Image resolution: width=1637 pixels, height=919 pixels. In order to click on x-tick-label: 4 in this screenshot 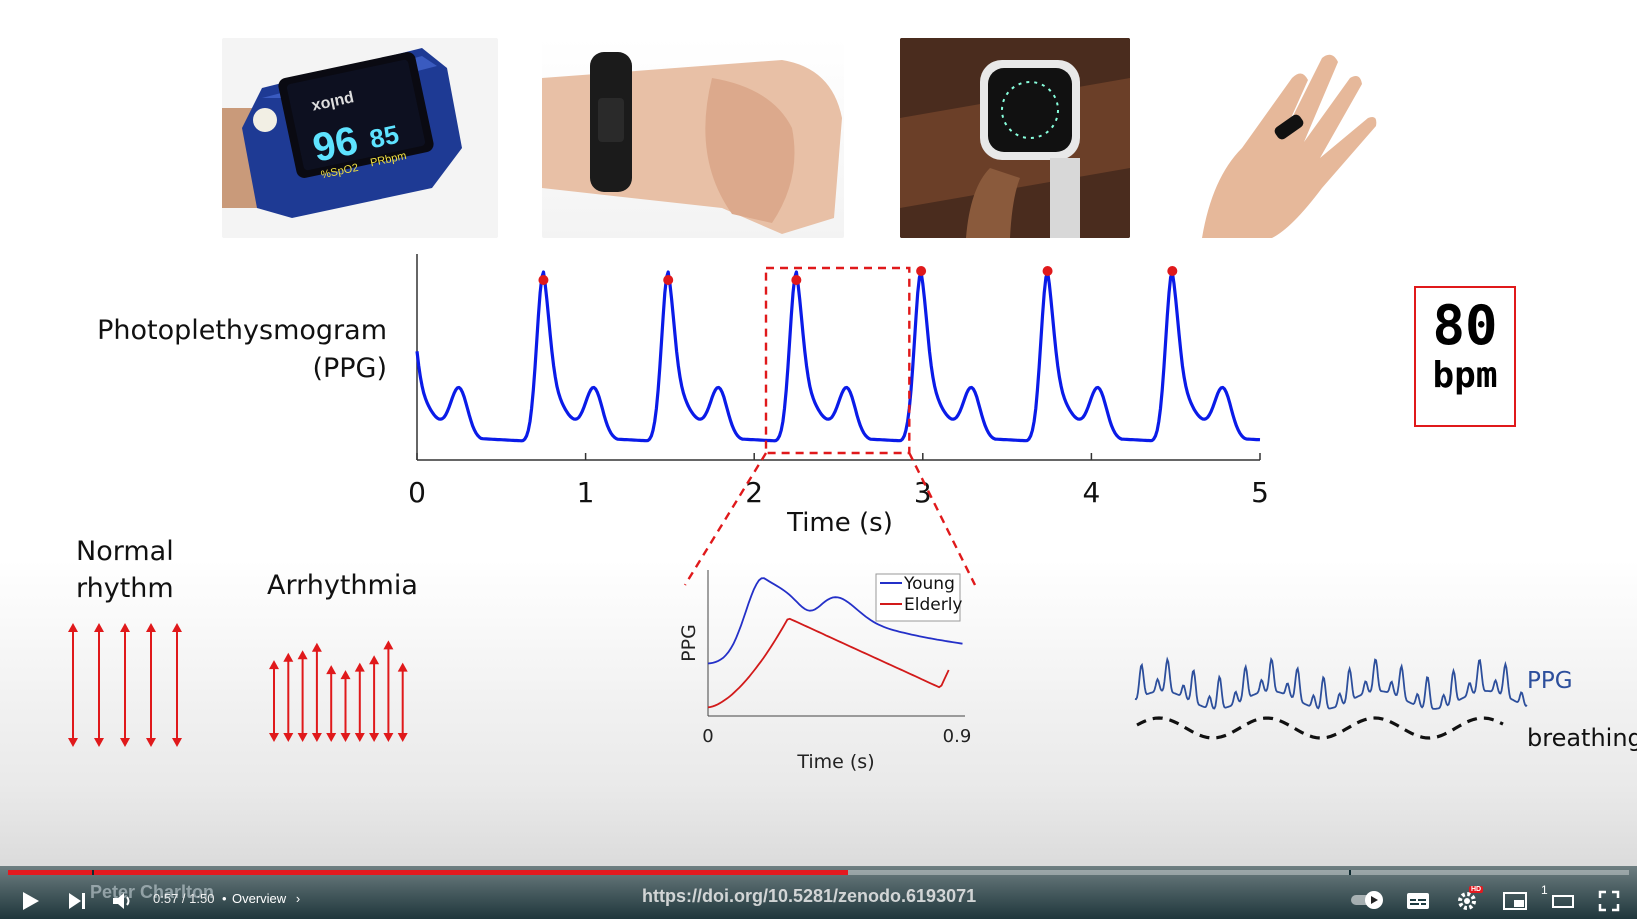, I will do `click(1091, 492)`.